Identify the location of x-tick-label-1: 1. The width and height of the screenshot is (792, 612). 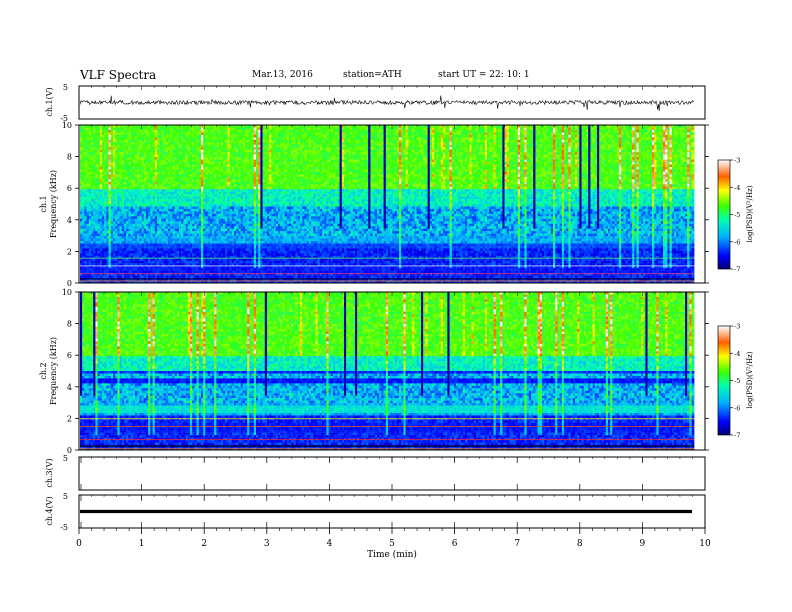
(142, 544).